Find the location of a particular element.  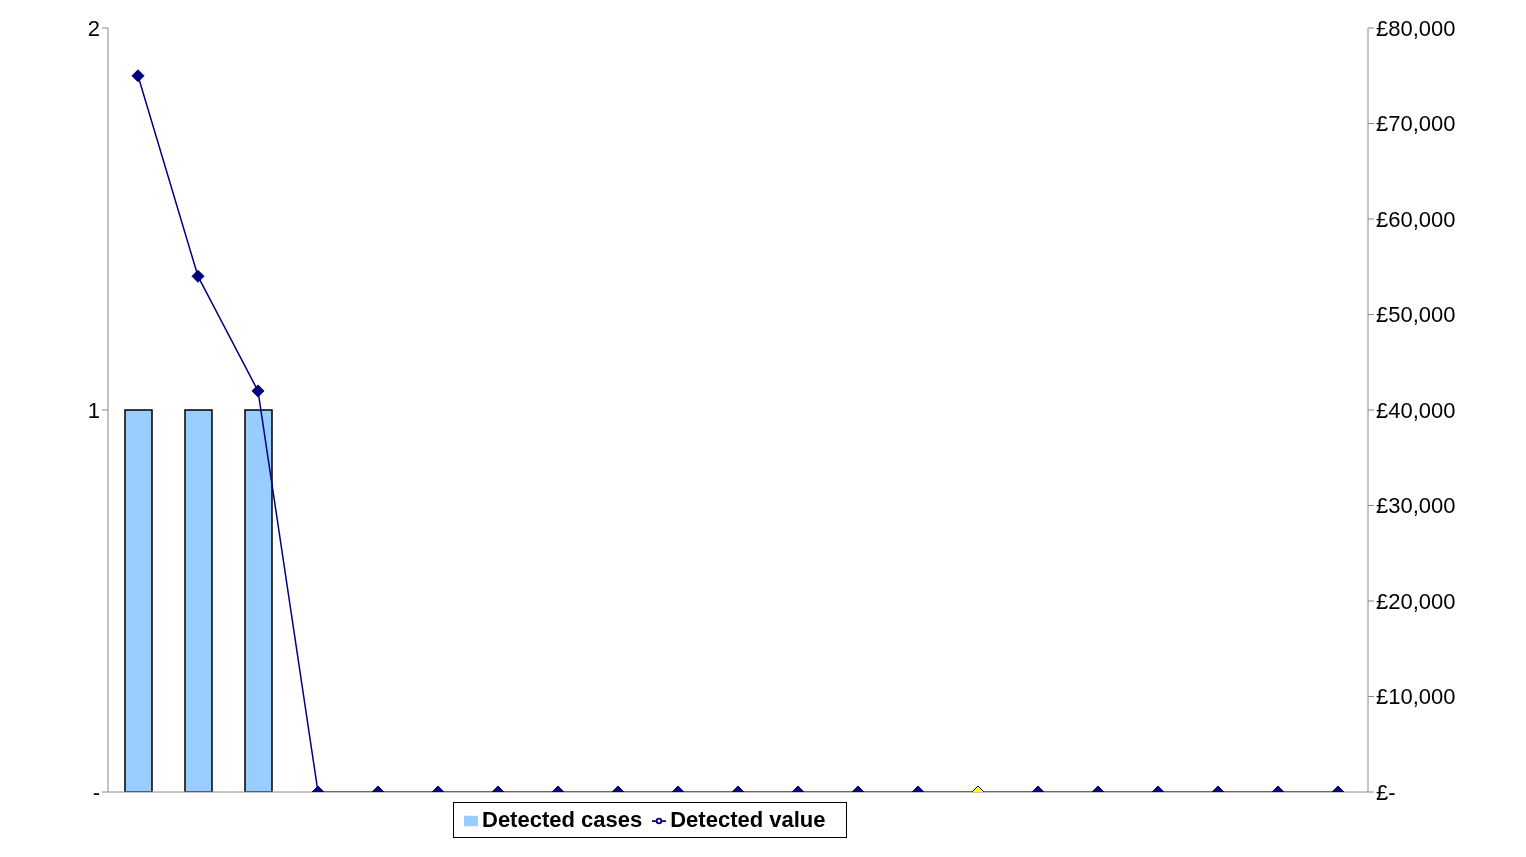

y2-tick-label: £50,000 is located at coordinates (1416, 315).